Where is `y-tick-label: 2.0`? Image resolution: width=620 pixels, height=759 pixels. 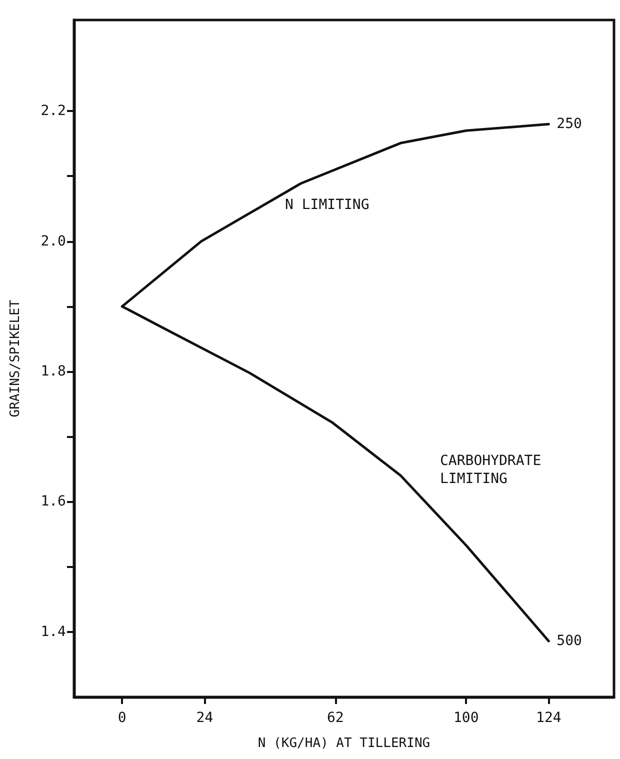
y-tick-label: 2.0 is located at coordinates (53, 241).